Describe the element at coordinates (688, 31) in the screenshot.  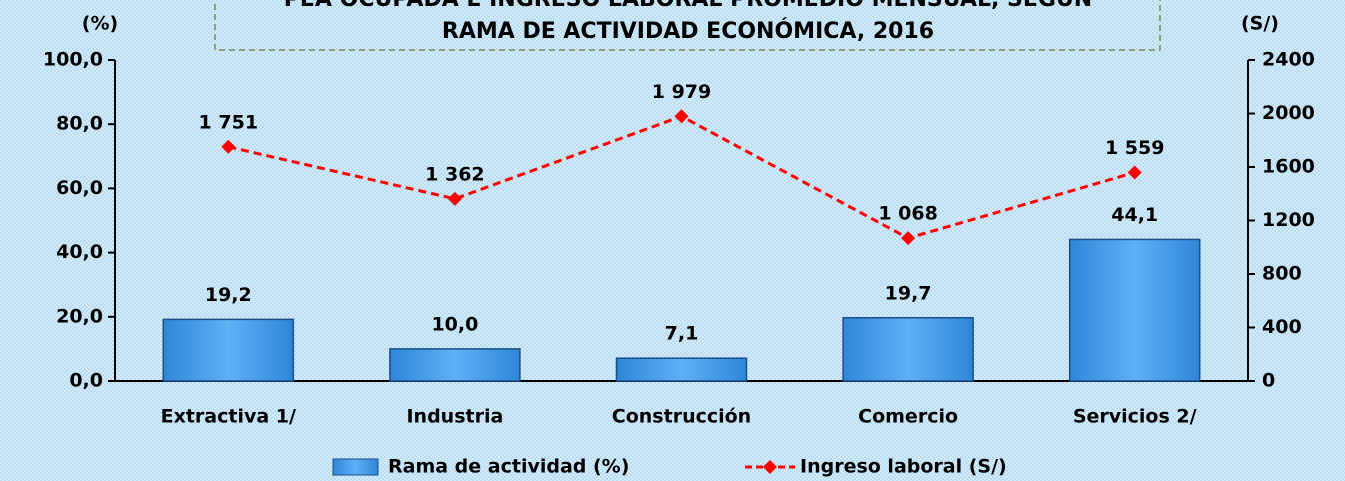
I see `chart-title: RAMA DE ACTIVIDAD ECONÓMICA, 2016` at that location.